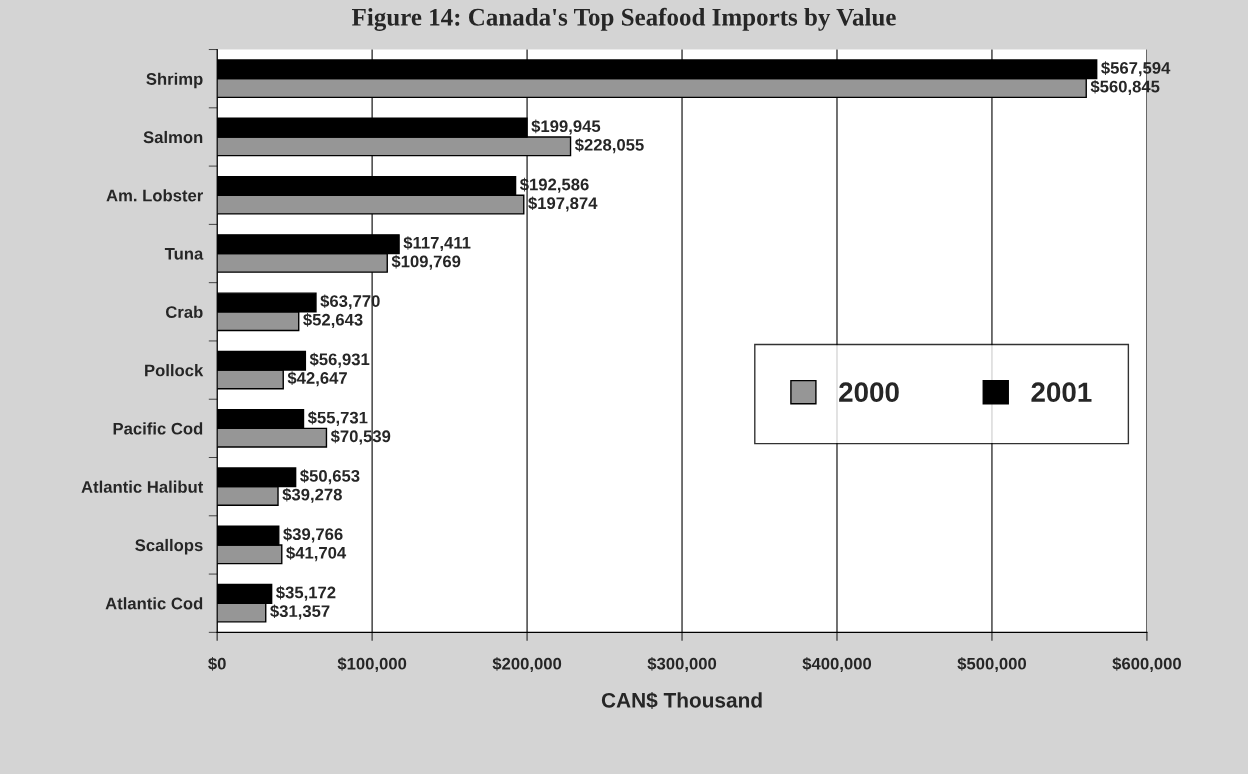  I want to click on data-label: $39,278, so click(312, 495).